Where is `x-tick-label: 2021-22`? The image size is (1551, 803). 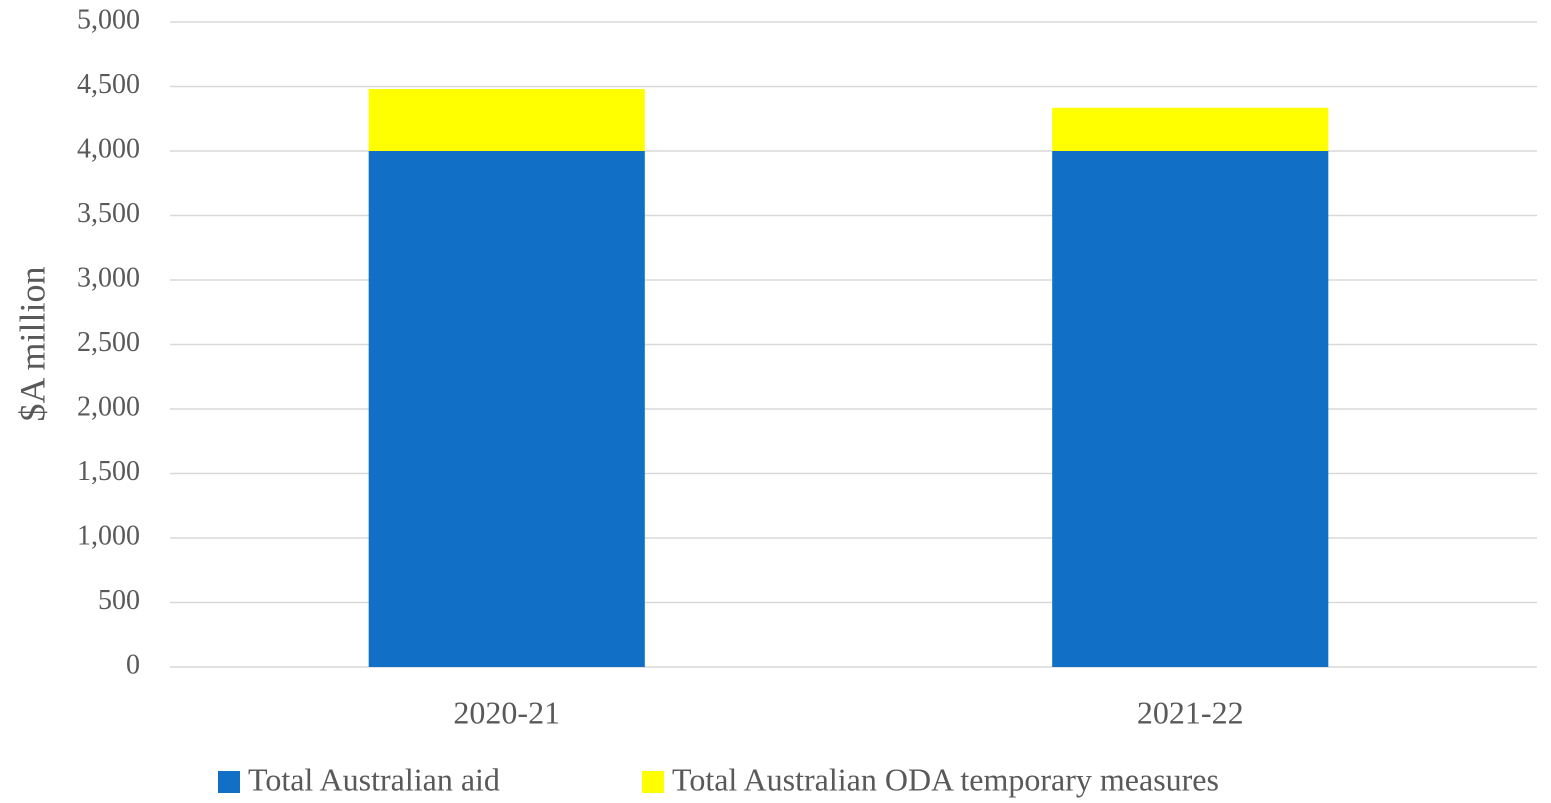
x-tick-label: 2021-22 is located at coordinates (1190, 712).